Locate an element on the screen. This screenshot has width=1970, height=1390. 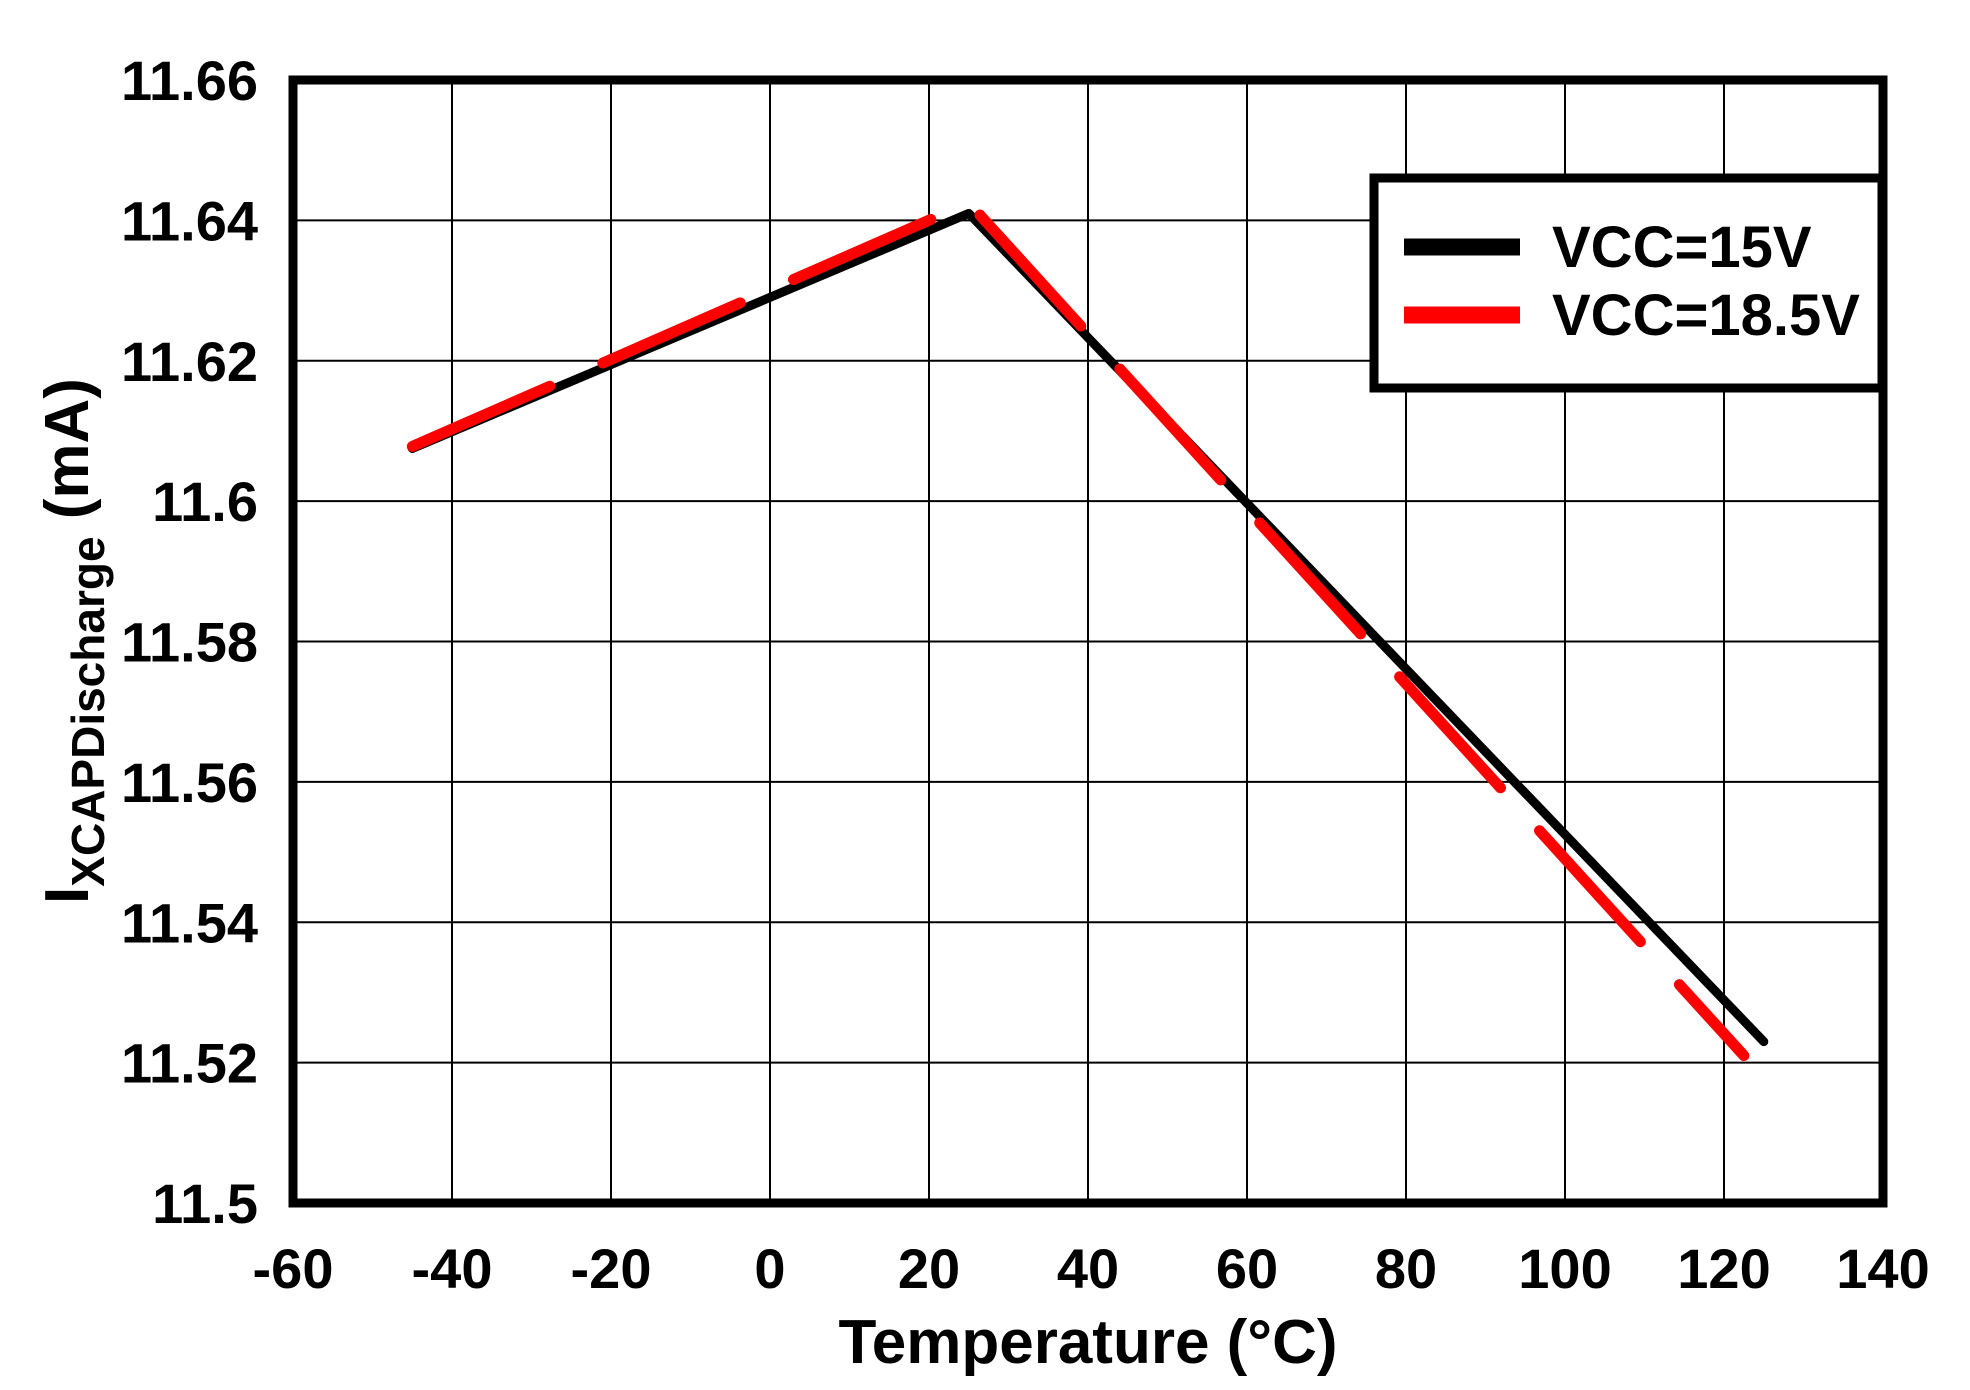
legend-label-vcc-18-5v: VCC=18.5V is located at coordinates (1706, 315).